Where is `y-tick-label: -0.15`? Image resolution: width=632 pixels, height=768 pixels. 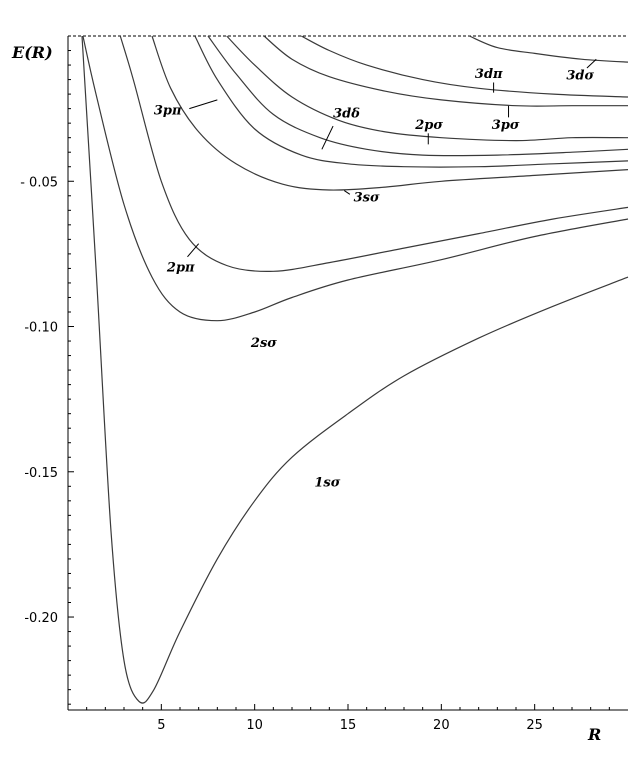
y-tick-label: -0.15 is located at coordinates (41, 473).